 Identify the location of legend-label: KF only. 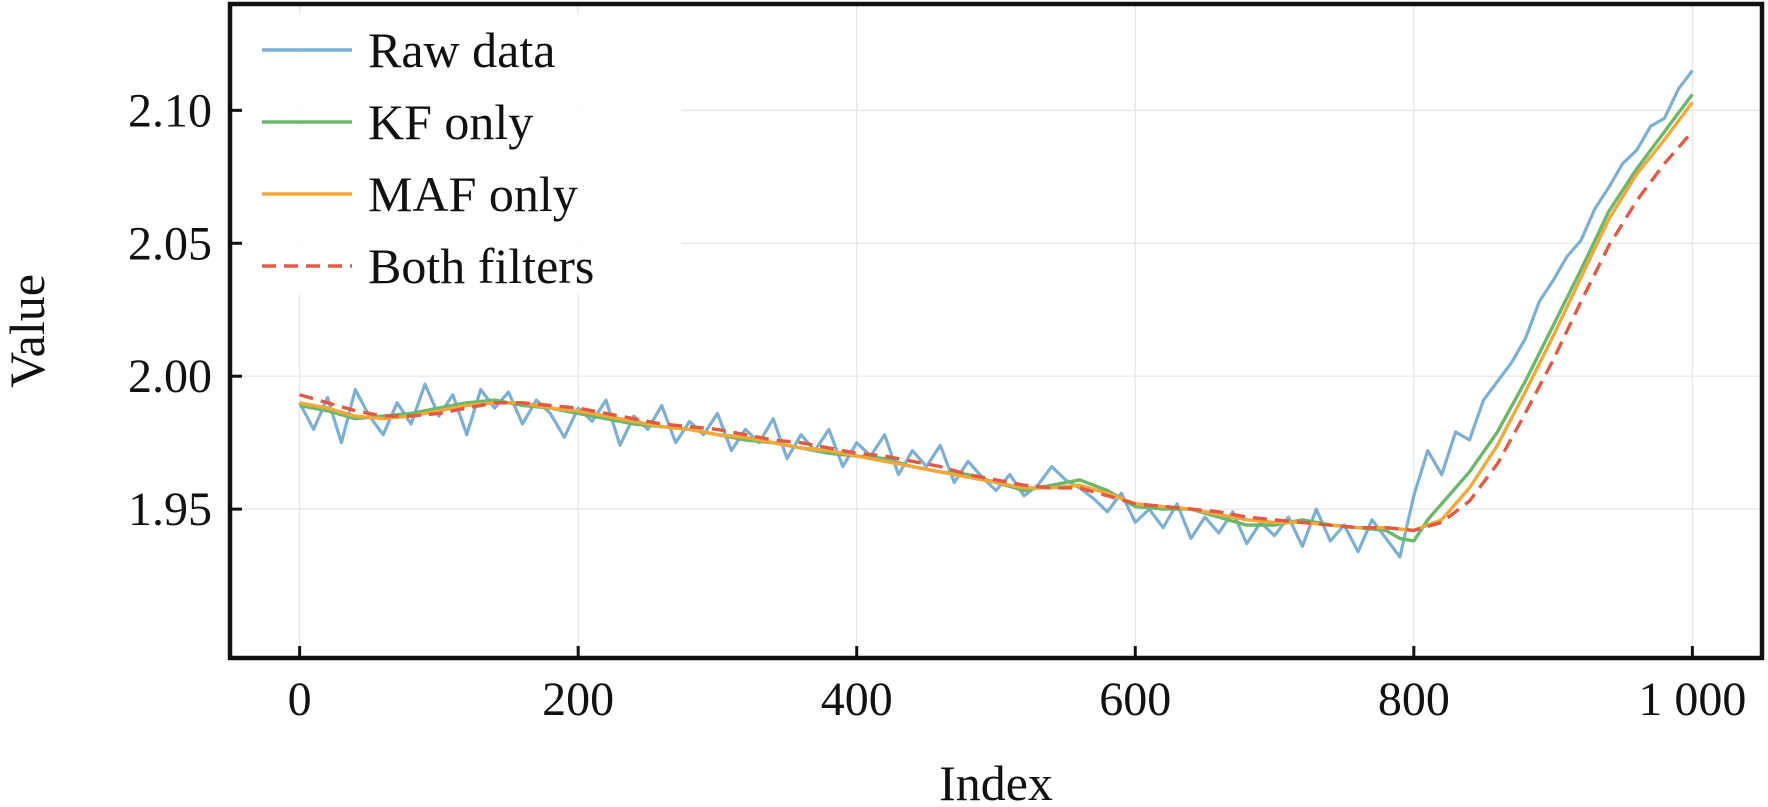
(450, 122).